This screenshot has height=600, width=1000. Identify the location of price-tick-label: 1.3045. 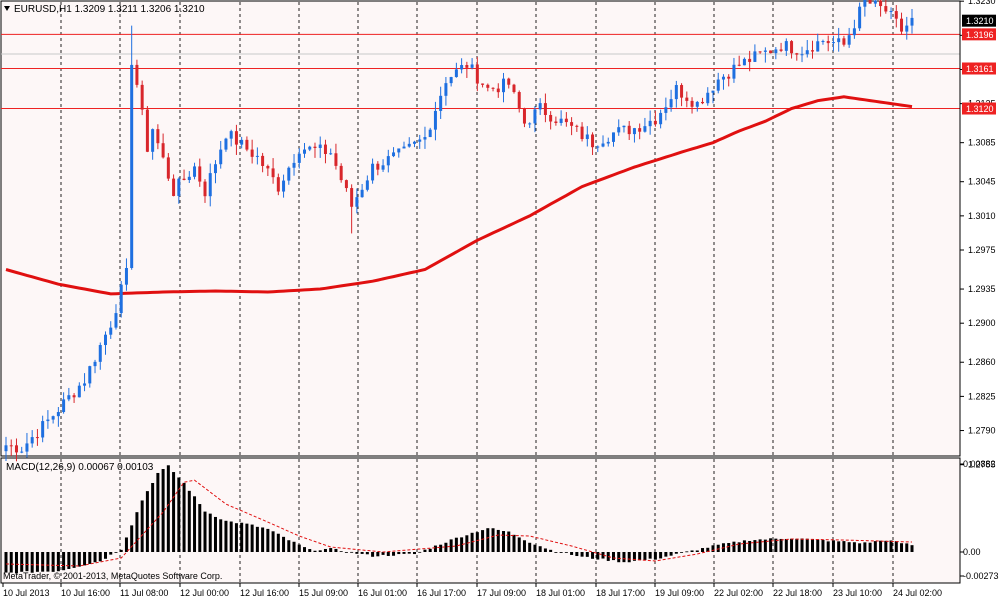
(982, 182).